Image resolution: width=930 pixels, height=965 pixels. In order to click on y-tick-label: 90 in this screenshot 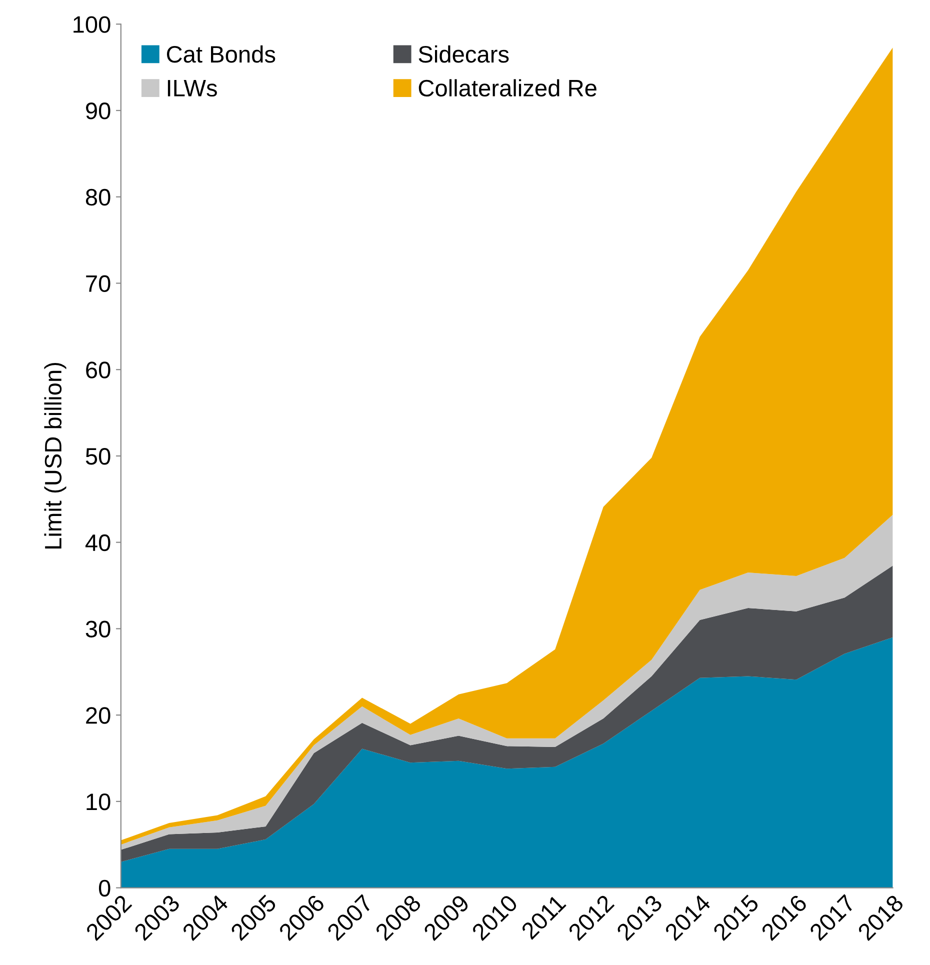, I will do `click(98, 111)`.